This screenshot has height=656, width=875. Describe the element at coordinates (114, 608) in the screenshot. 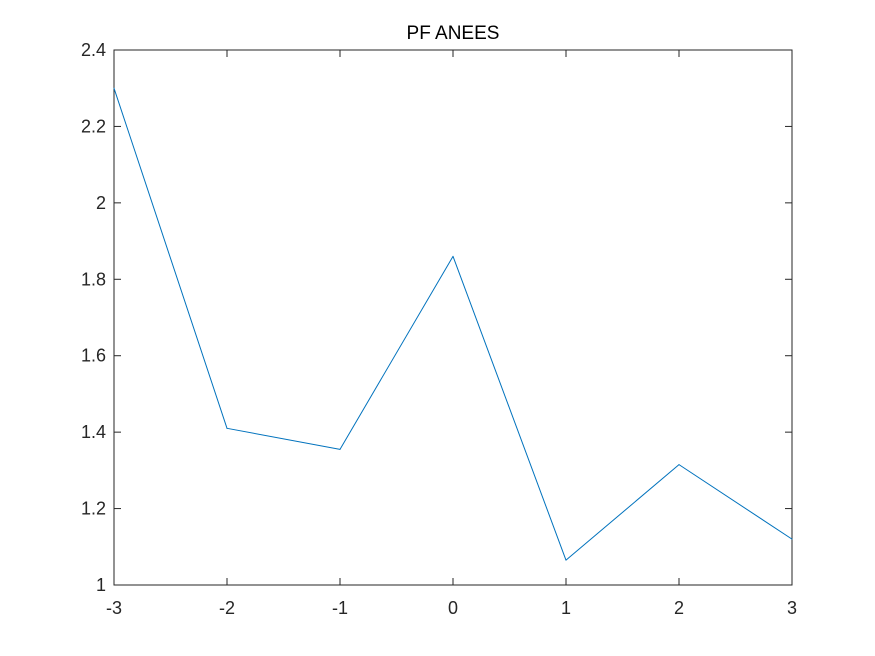

I see `x-tick-label: -3` at that location.